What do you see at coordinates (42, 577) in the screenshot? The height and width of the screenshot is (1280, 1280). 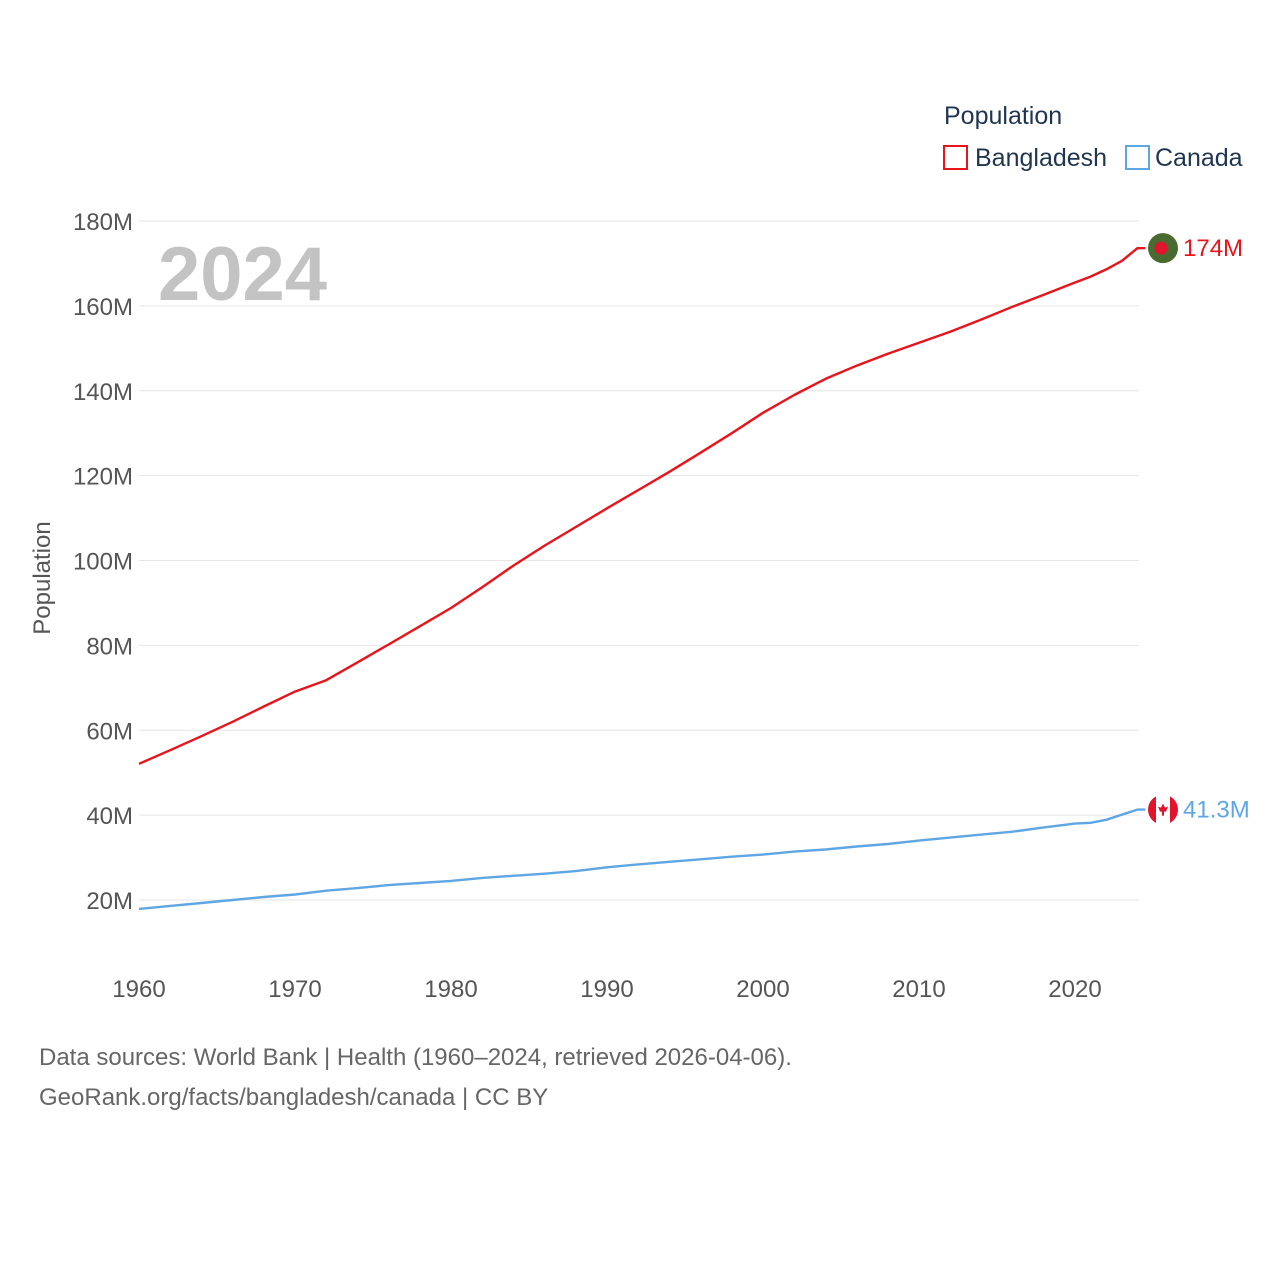 I see `y-axis-title: Population` at bounding box center [42, 577].